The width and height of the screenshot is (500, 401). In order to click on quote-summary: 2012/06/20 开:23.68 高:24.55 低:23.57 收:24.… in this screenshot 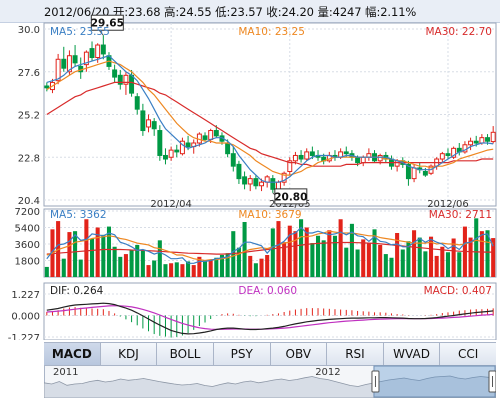, I will do `click(230, 12)`.